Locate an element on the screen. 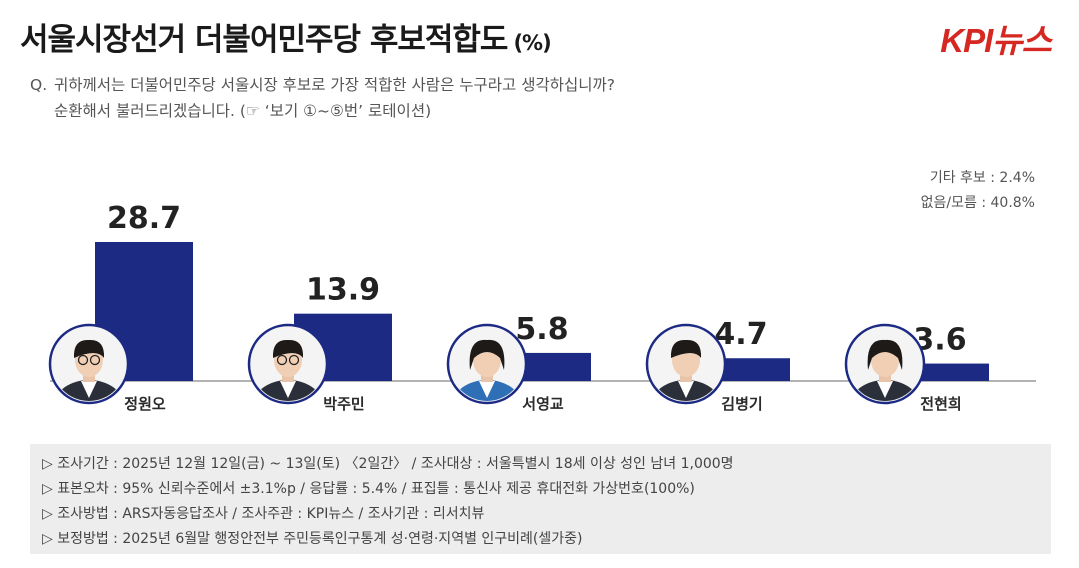  value-label-2: 13.9 is located at coordinates (343, 290).